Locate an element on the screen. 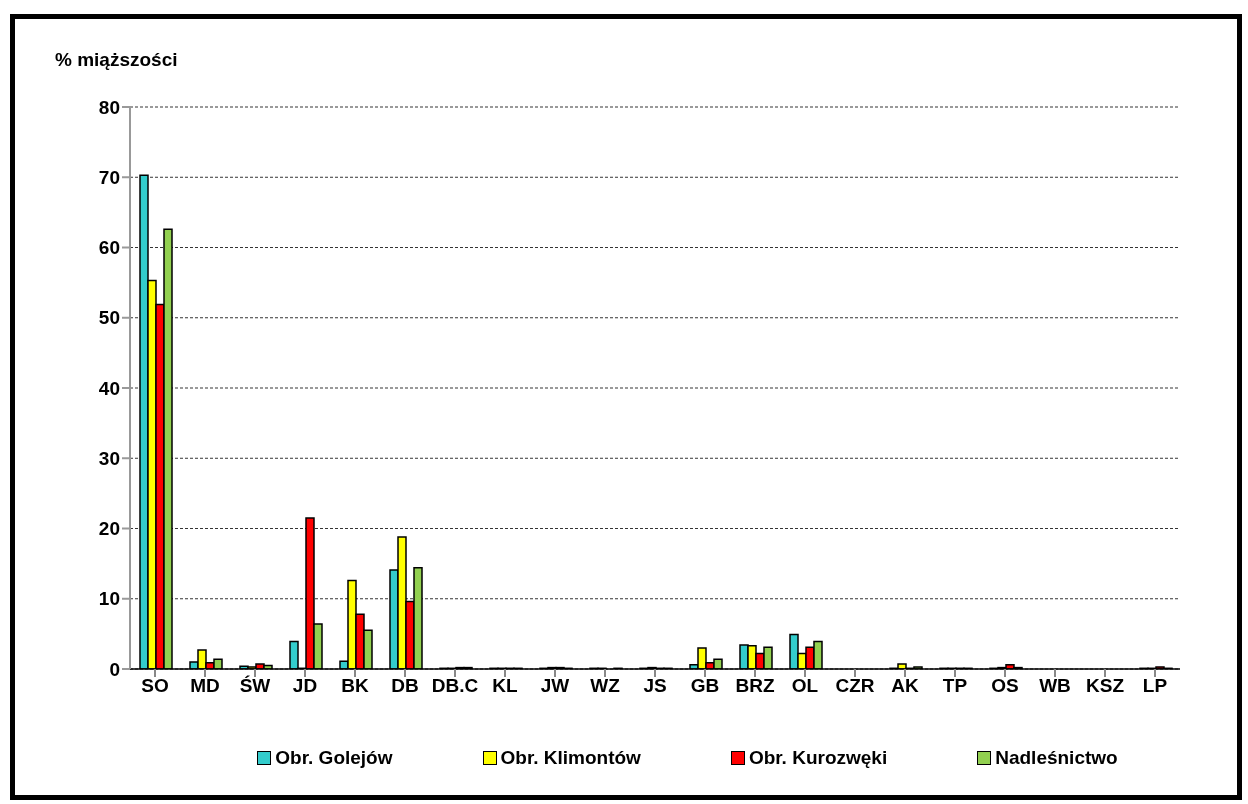 The height and width of the screenshot is (804, 1248). y-tick-label: 40 is located at coordinates (109, 388).